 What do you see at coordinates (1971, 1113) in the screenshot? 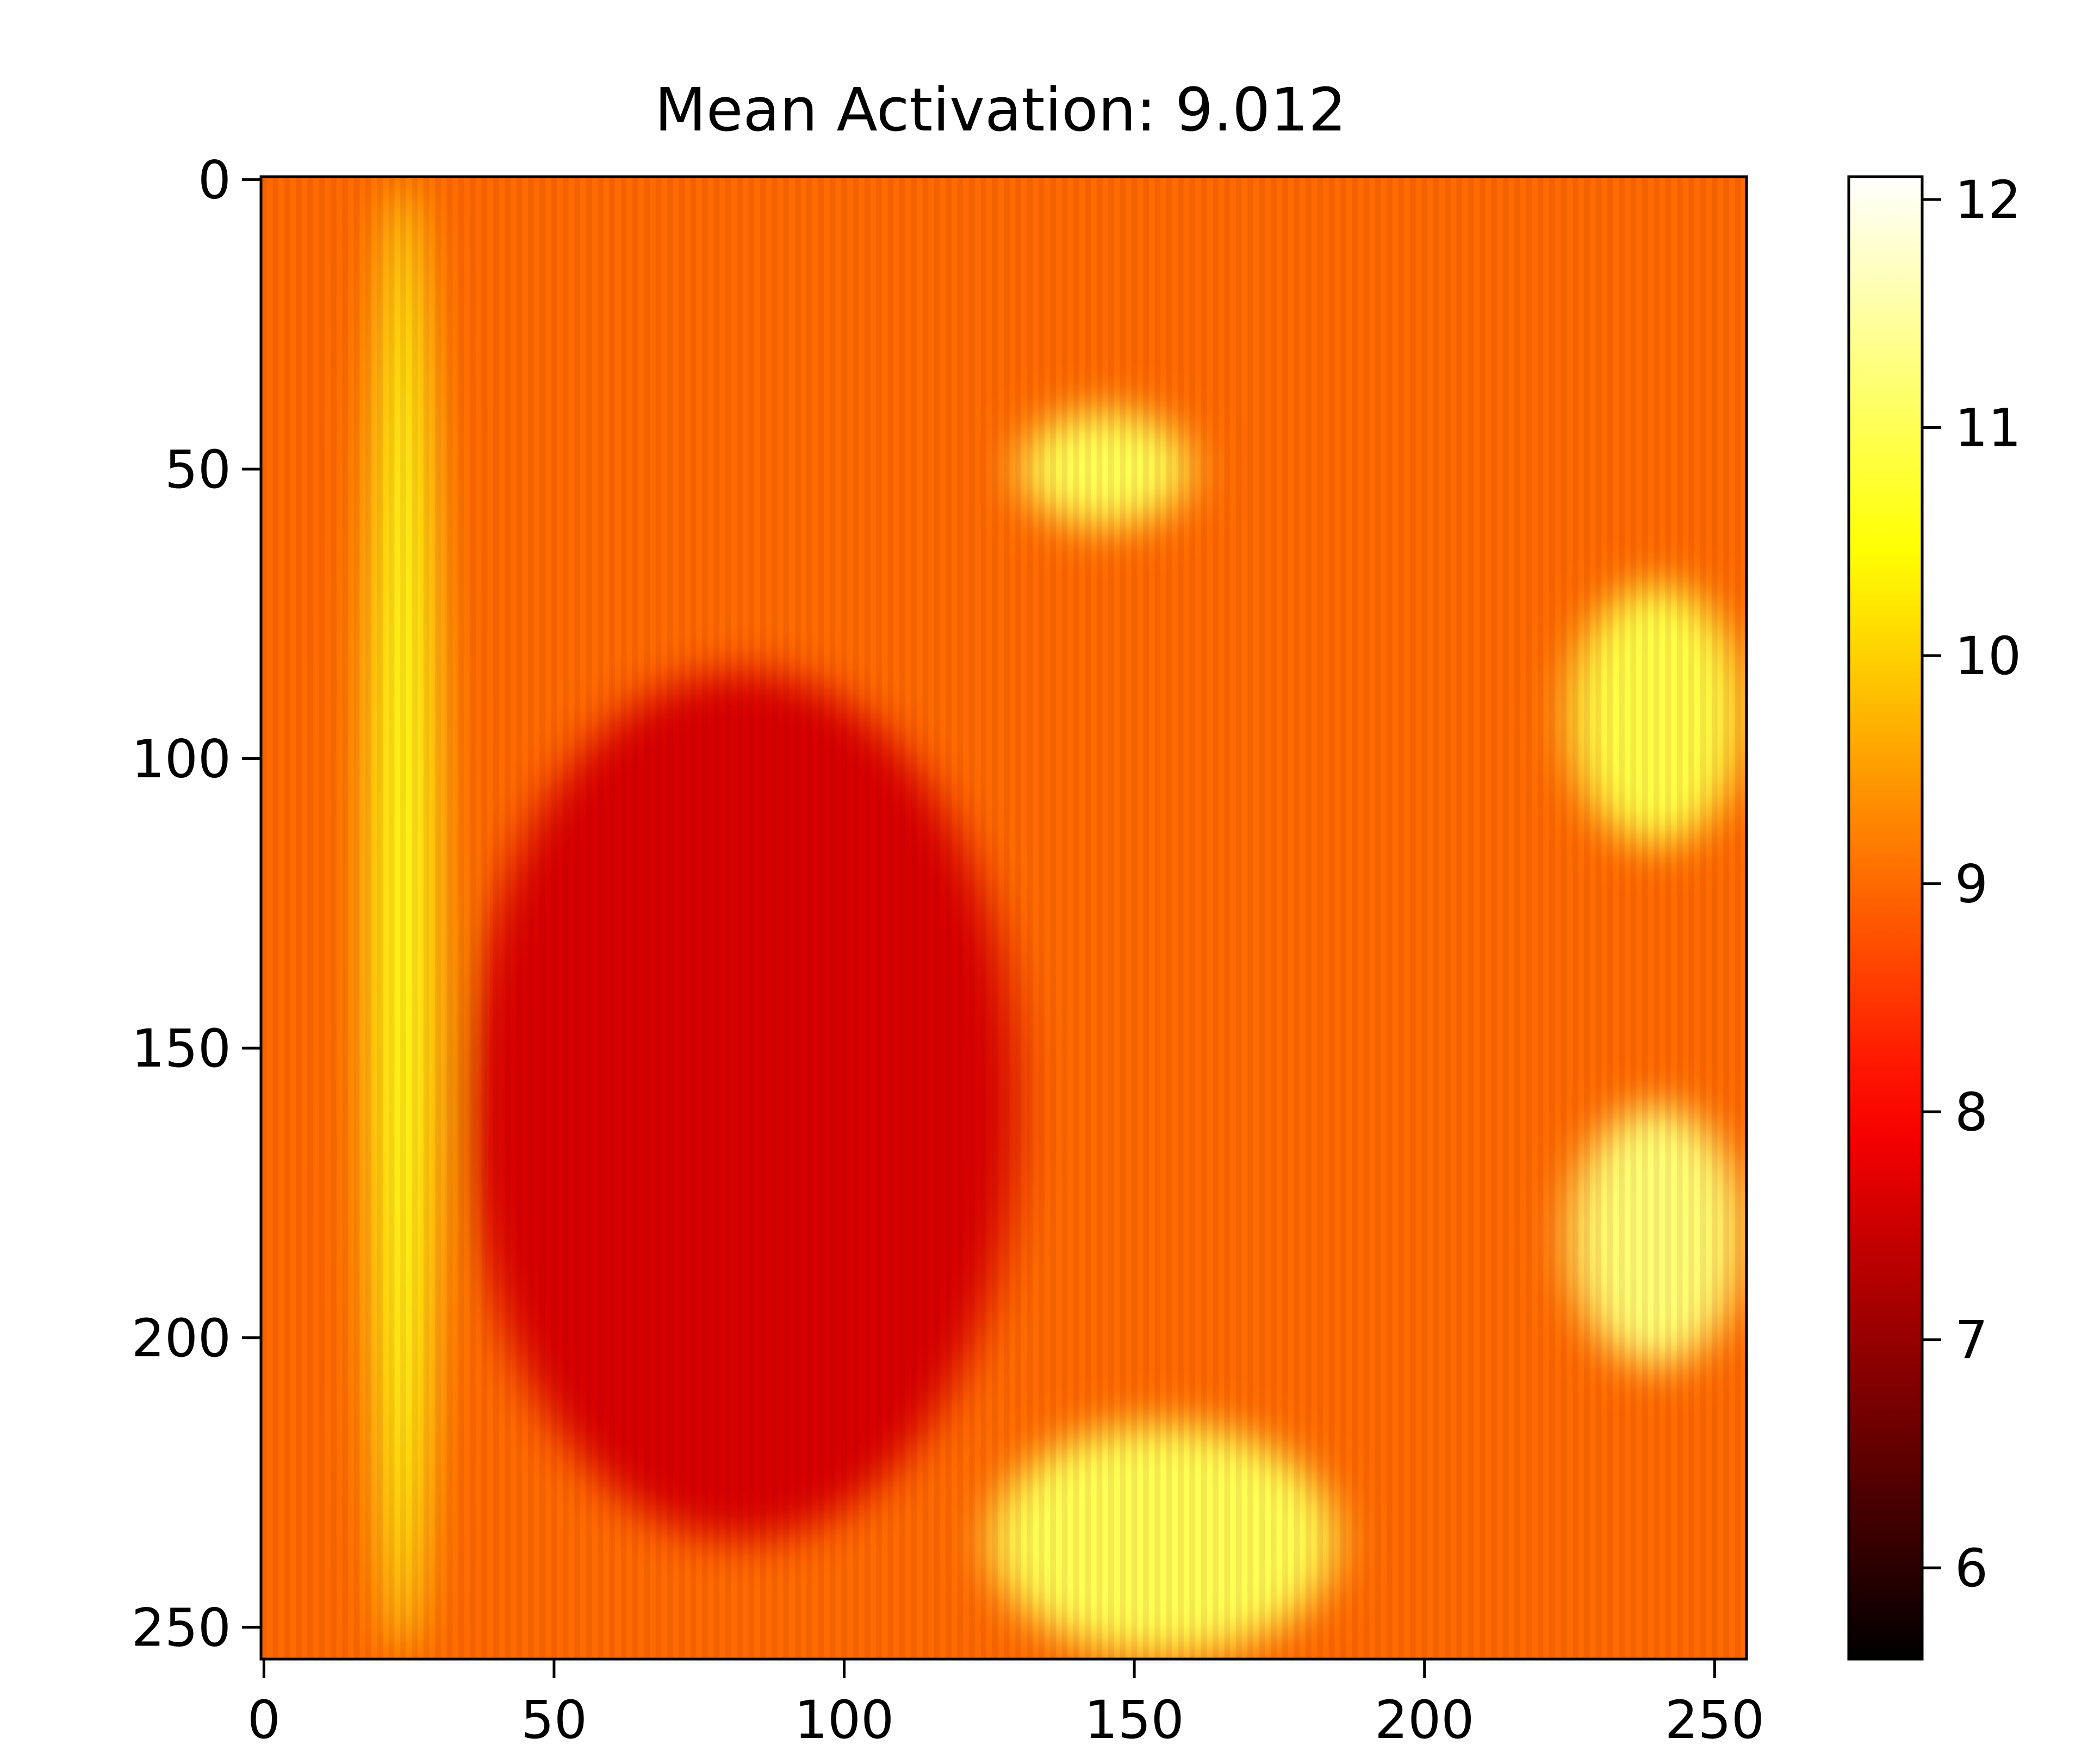
I see `colorbar-tick-label: 8` at bounding box center [1971, 1113].